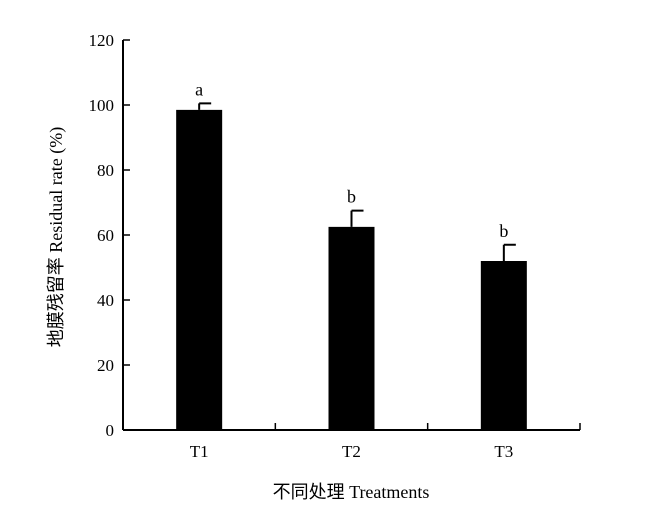 The image size is (655, 529). What do you see at coordinates (105, 300) in the screenshot?
I see `y-tick-label: 40` at bounding box center [105, 300].